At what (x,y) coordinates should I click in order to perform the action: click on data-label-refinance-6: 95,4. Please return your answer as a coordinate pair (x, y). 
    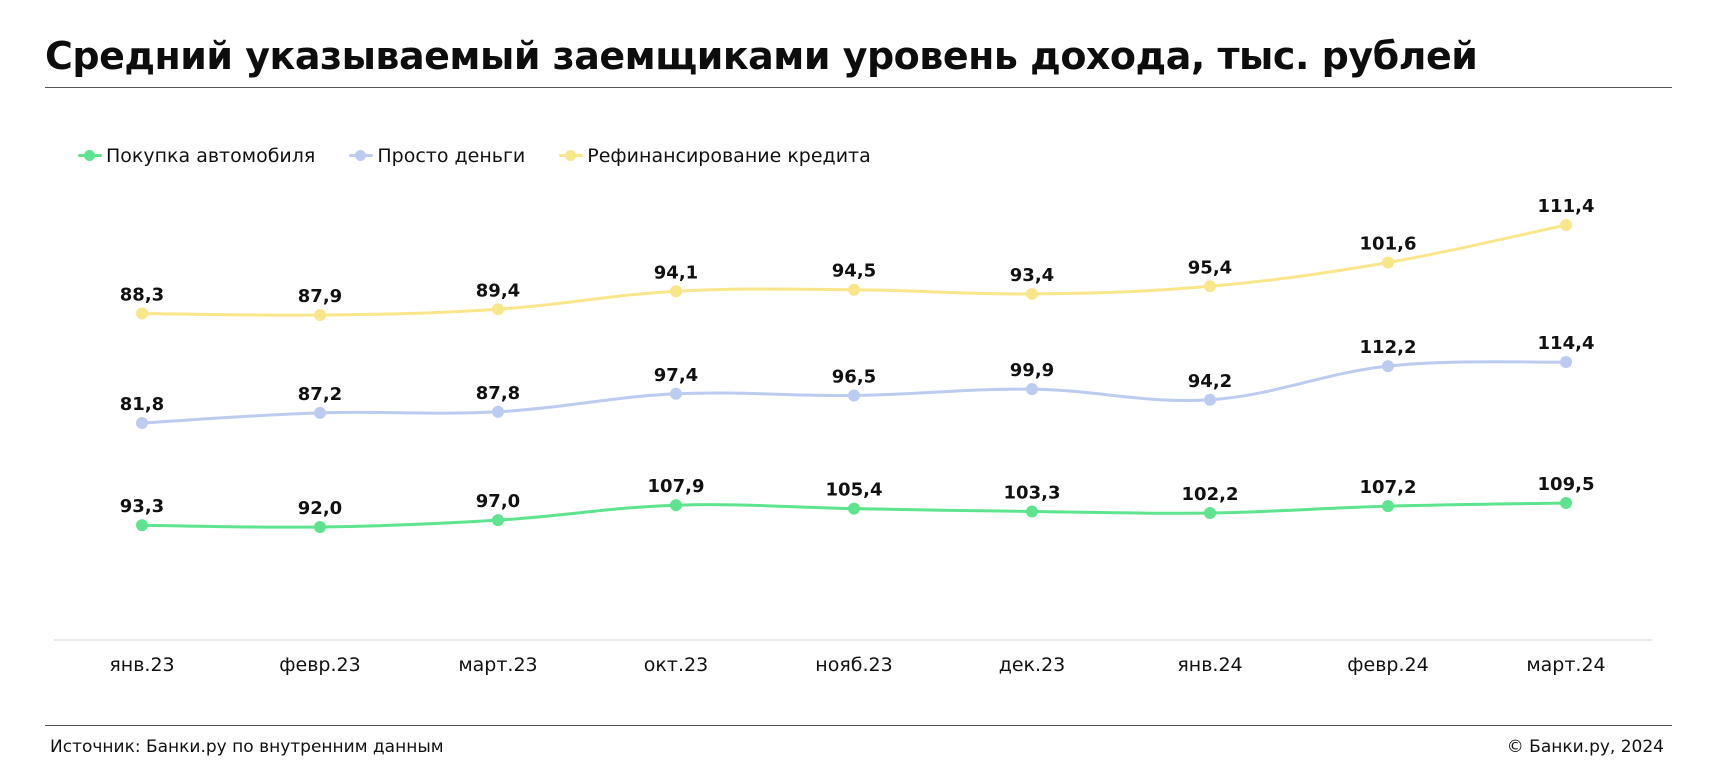
    Looking at the image, I should click on (1210, 267).